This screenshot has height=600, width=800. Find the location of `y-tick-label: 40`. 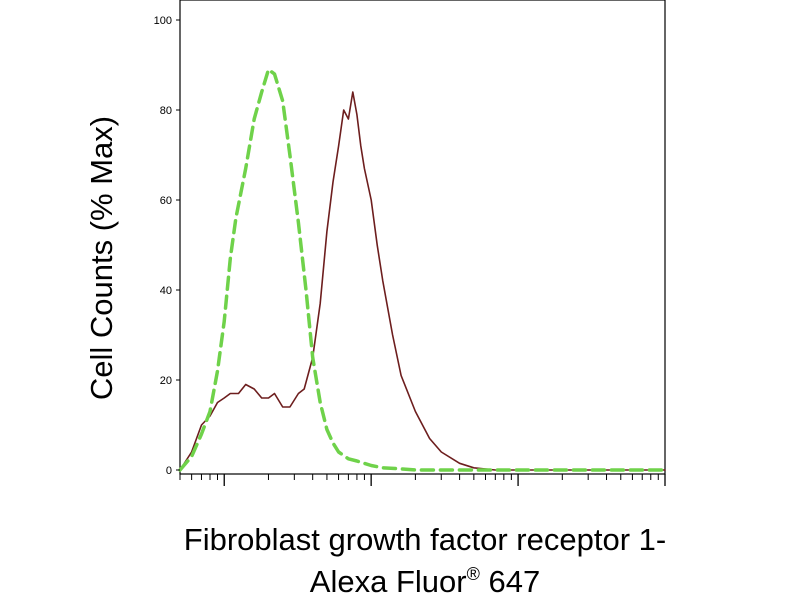

y-tick-label: 40 is located at coordinates (166, 291).